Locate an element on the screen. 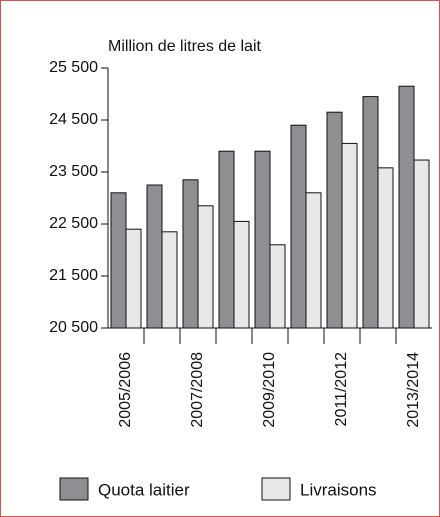 The width and height of the screenshot is (440, 517). y-axis-label: Million de litres de lait is located at coordinates (185, 46).